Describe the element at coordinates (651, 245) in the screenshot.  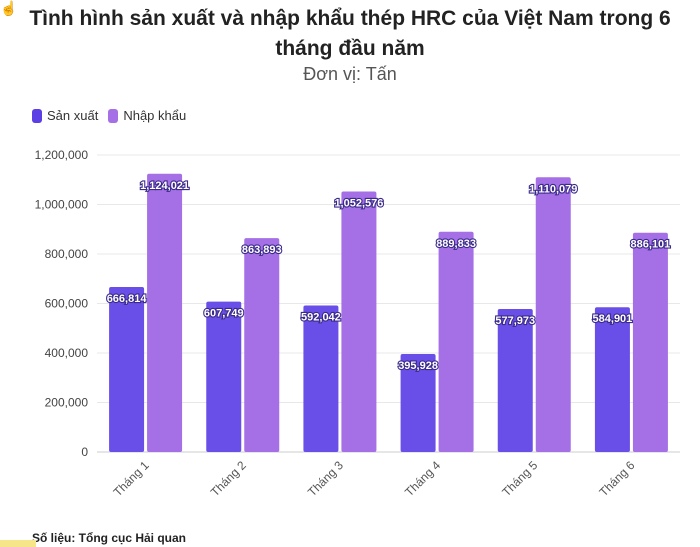
I see `data-label: 886,101` at that location.